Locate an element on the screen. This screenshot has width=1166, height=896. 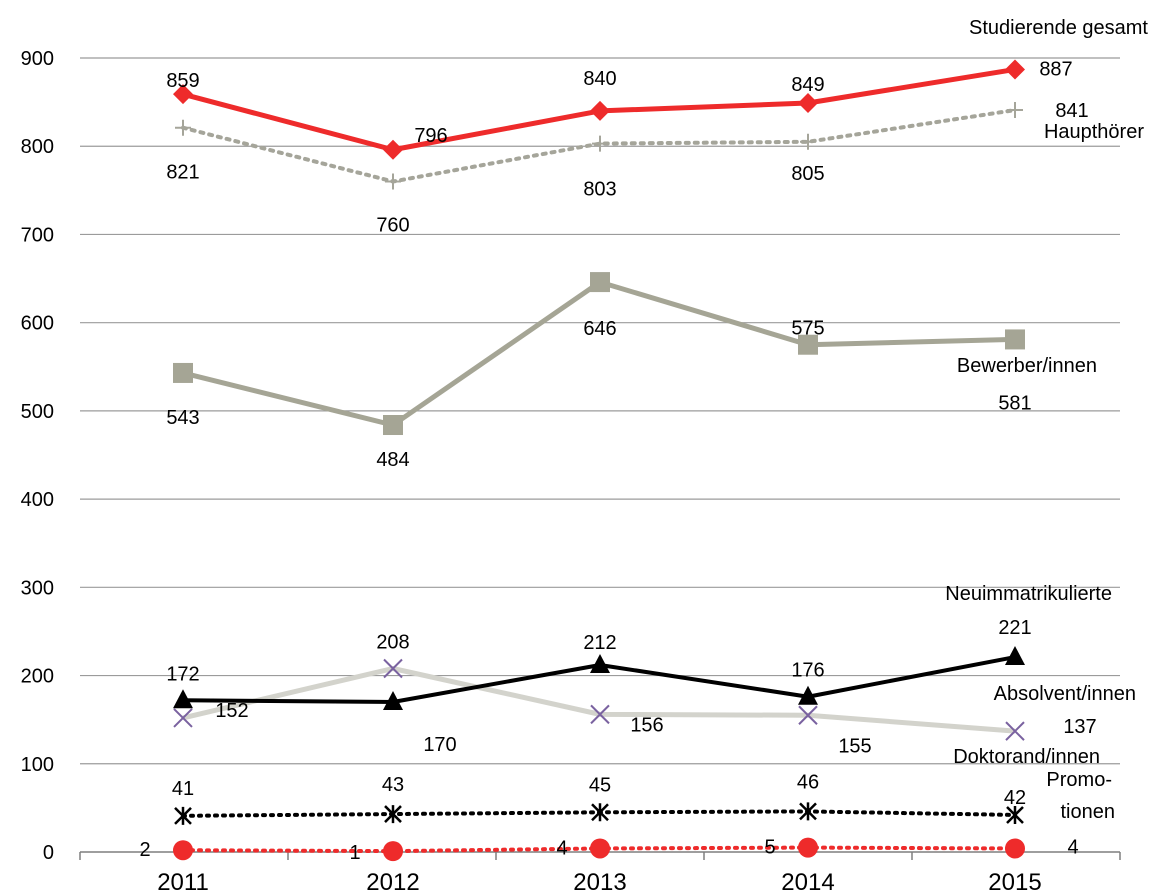
data-label: 821 is located at coordinates (182, 173).